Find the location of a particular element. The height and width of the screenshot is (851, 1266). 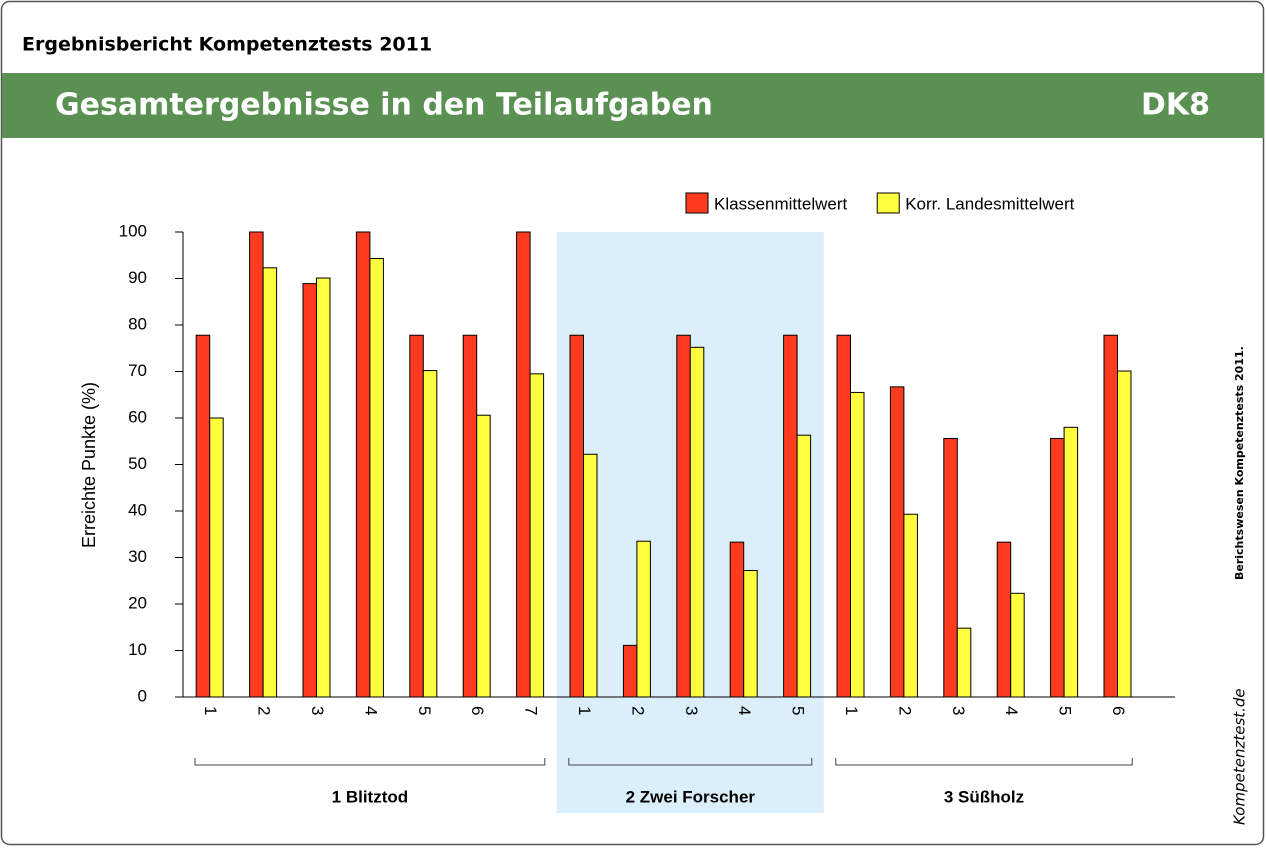

y-tick-label: 80 is located at coordinates (137, 323).